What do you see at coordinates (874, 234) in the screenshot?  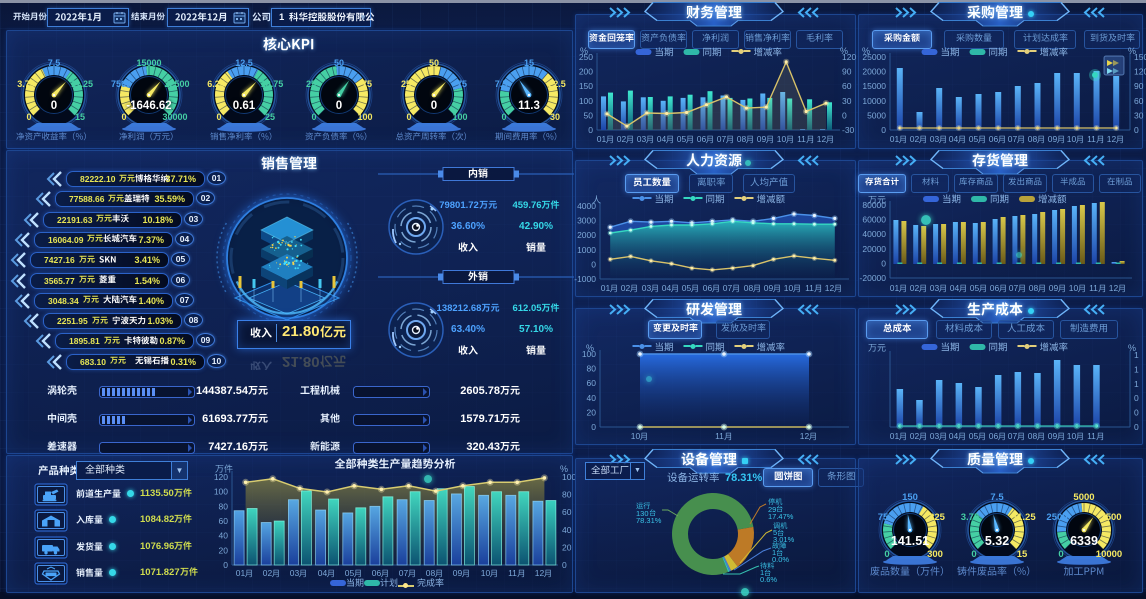 I see `svg-text: 40000` at bounding box center [874, 234].